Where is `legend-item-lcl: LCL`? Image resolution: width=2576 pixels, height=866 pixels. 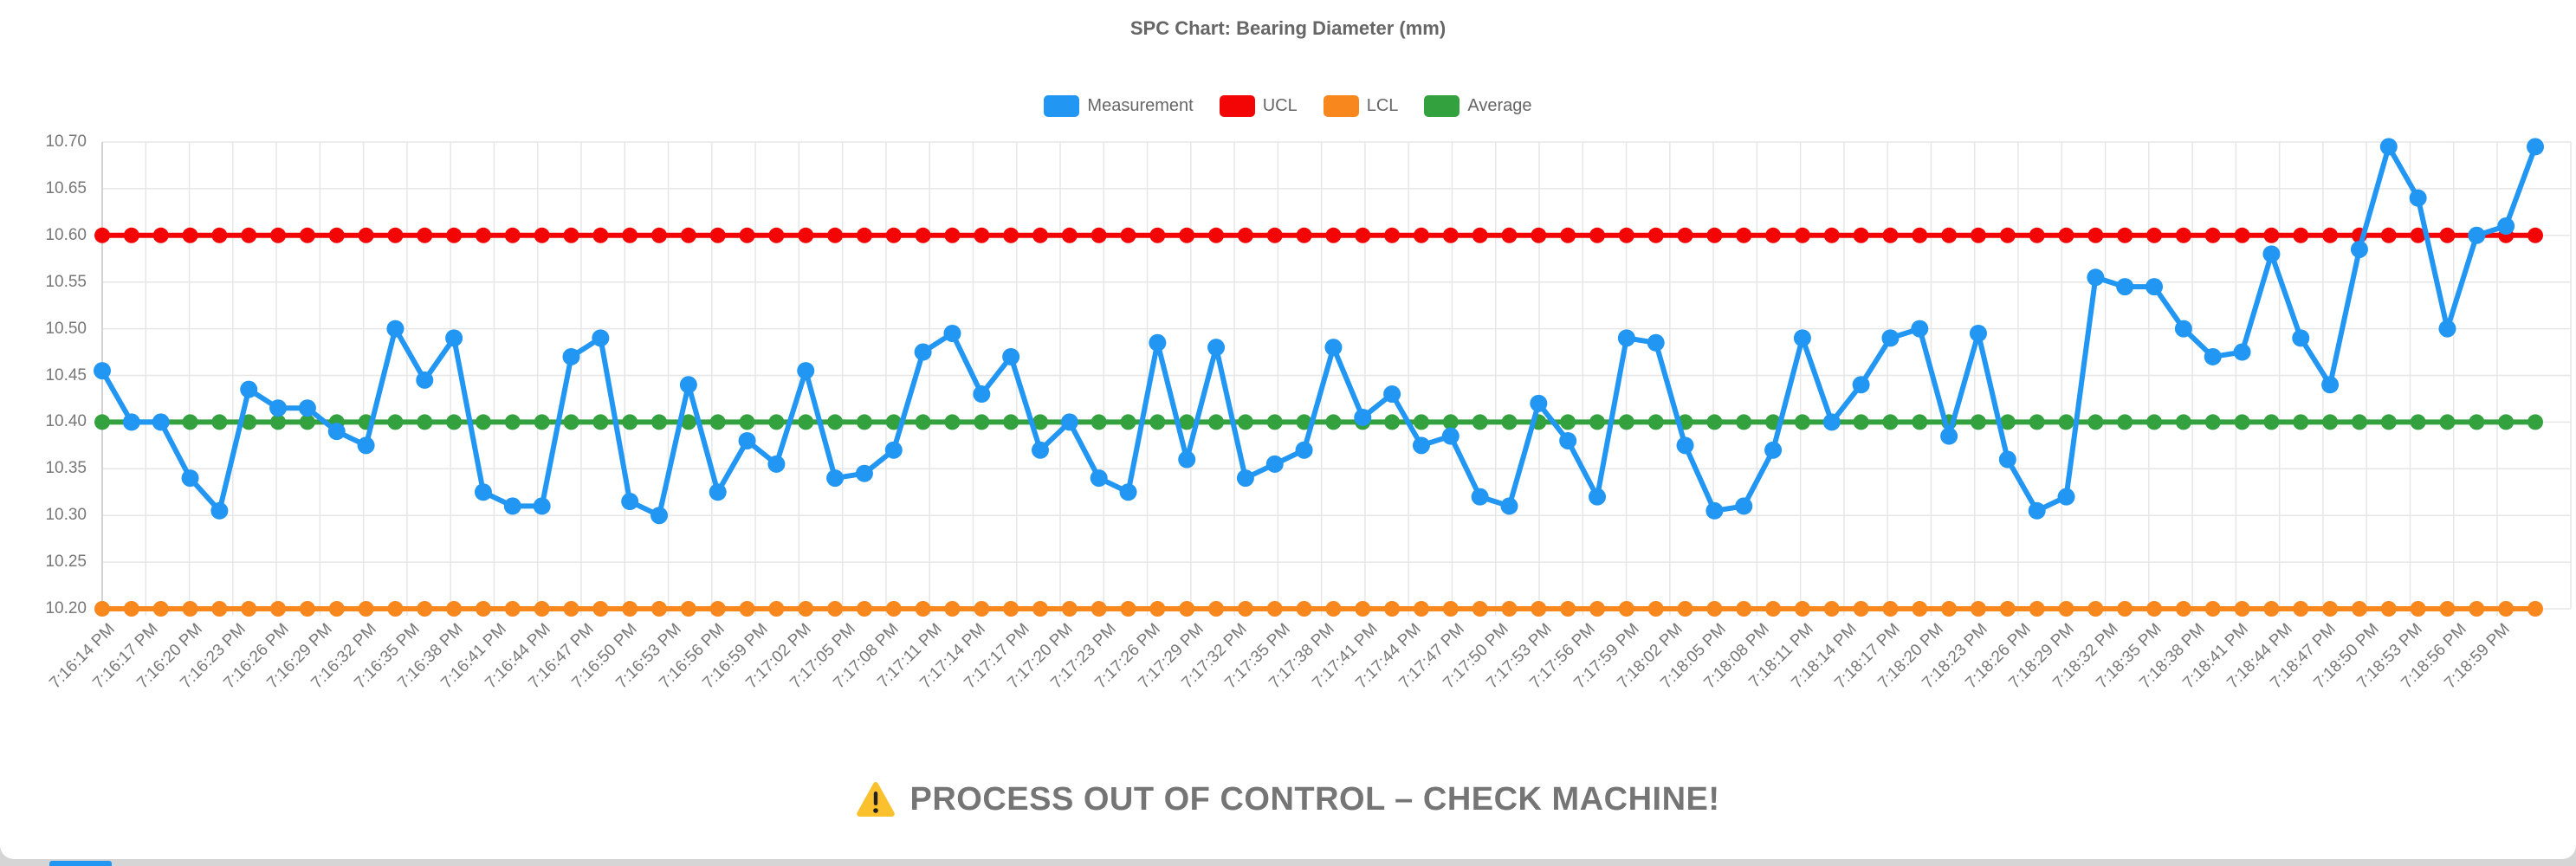
legend-item-lcl: LCL is located at coordinates (1360, 106).